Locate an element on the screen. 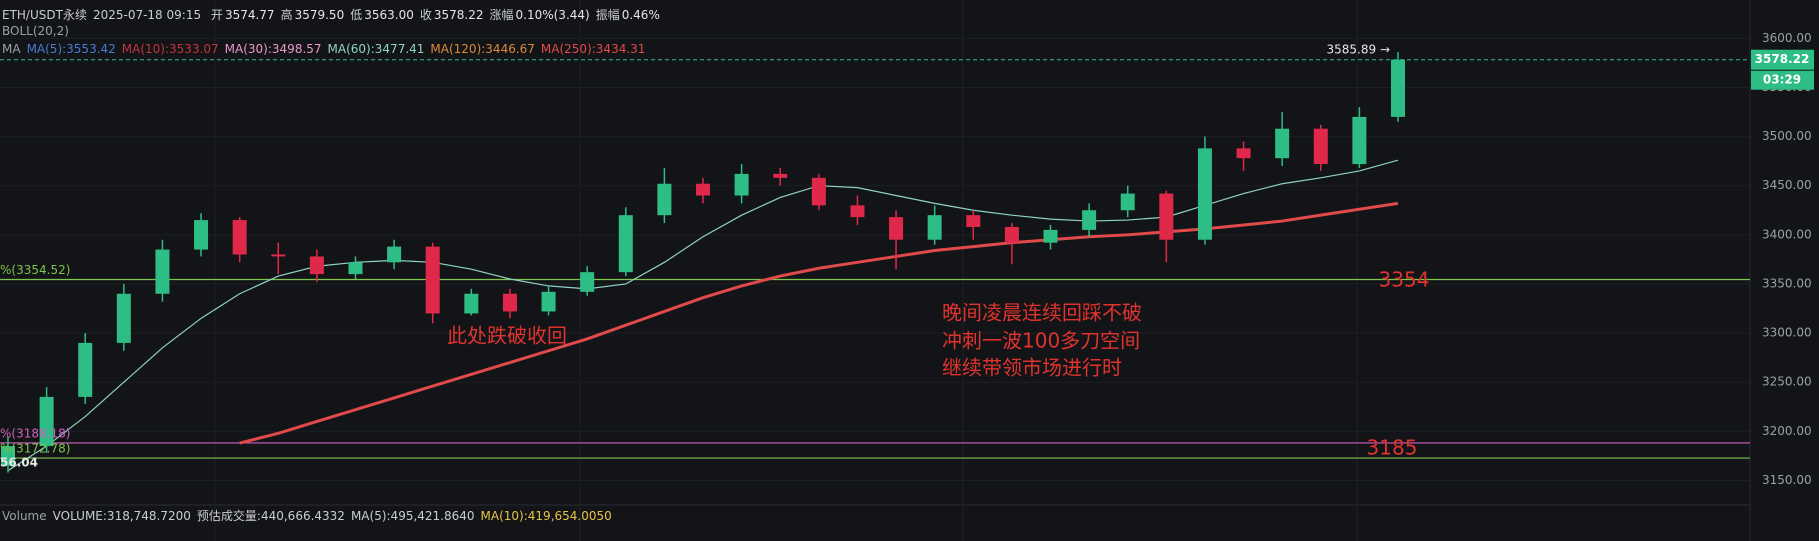 The image size is (1819, 541). indicator: BOLL(20,2) is located at coordinates (35, 31).